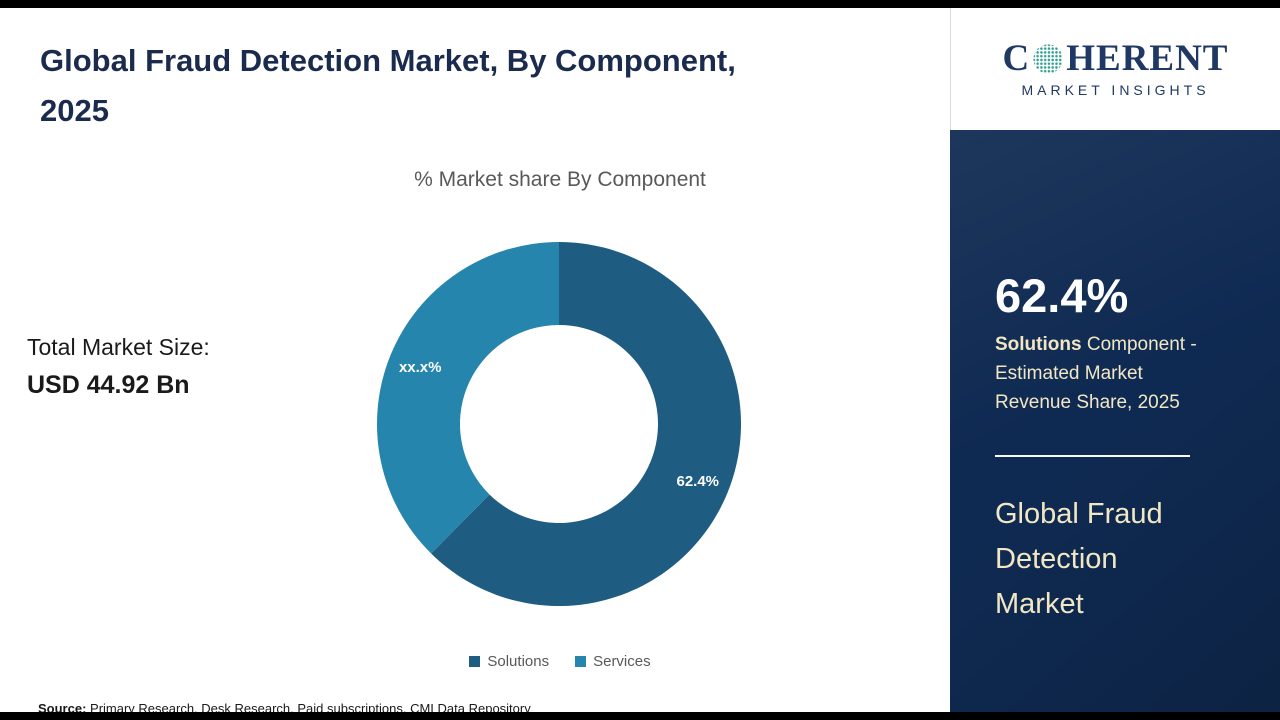 The image size is (1280, 720). What do you see at coordinates (581, 661) in the screenshot?
I see `services-swatch-icon` at bounding box center [581, 661].